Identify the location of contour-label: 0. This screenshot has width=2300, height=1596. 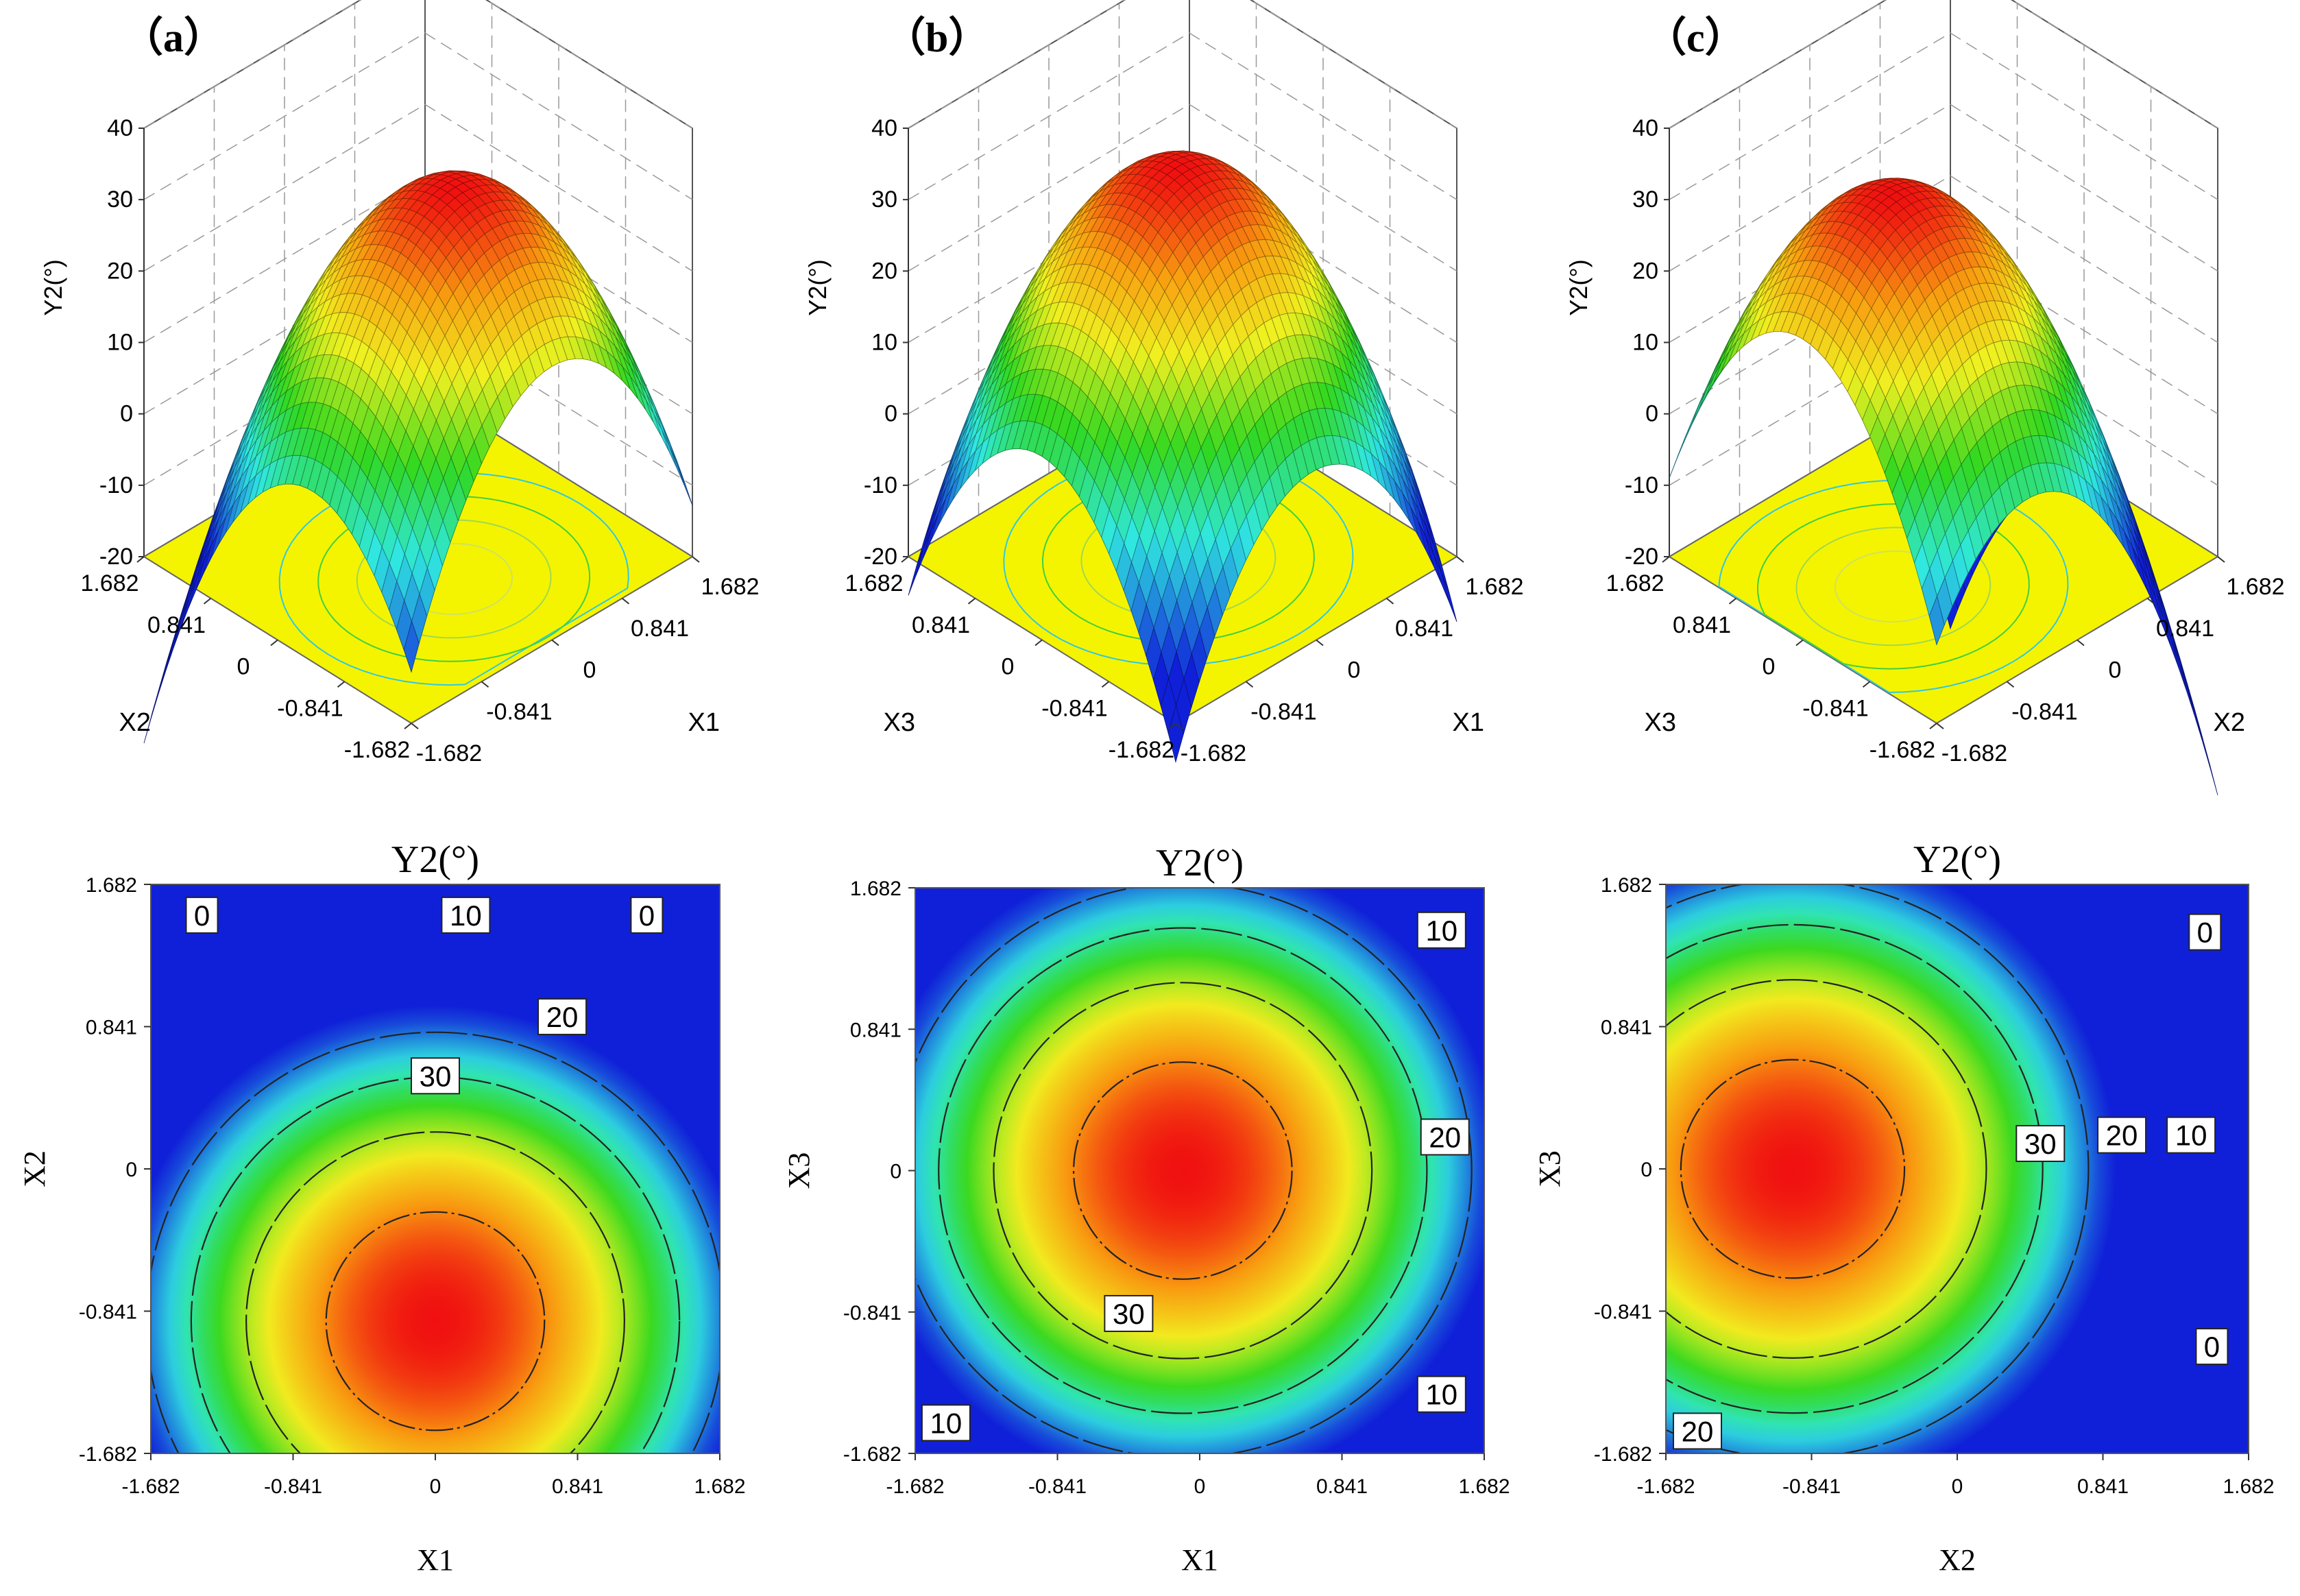
(2212, 1347).